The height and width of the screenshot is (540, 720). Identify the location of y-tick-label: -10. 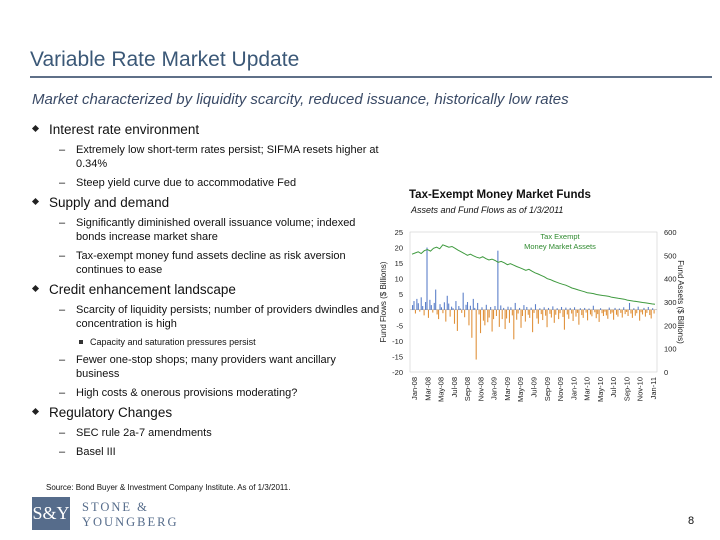
(397, 341).